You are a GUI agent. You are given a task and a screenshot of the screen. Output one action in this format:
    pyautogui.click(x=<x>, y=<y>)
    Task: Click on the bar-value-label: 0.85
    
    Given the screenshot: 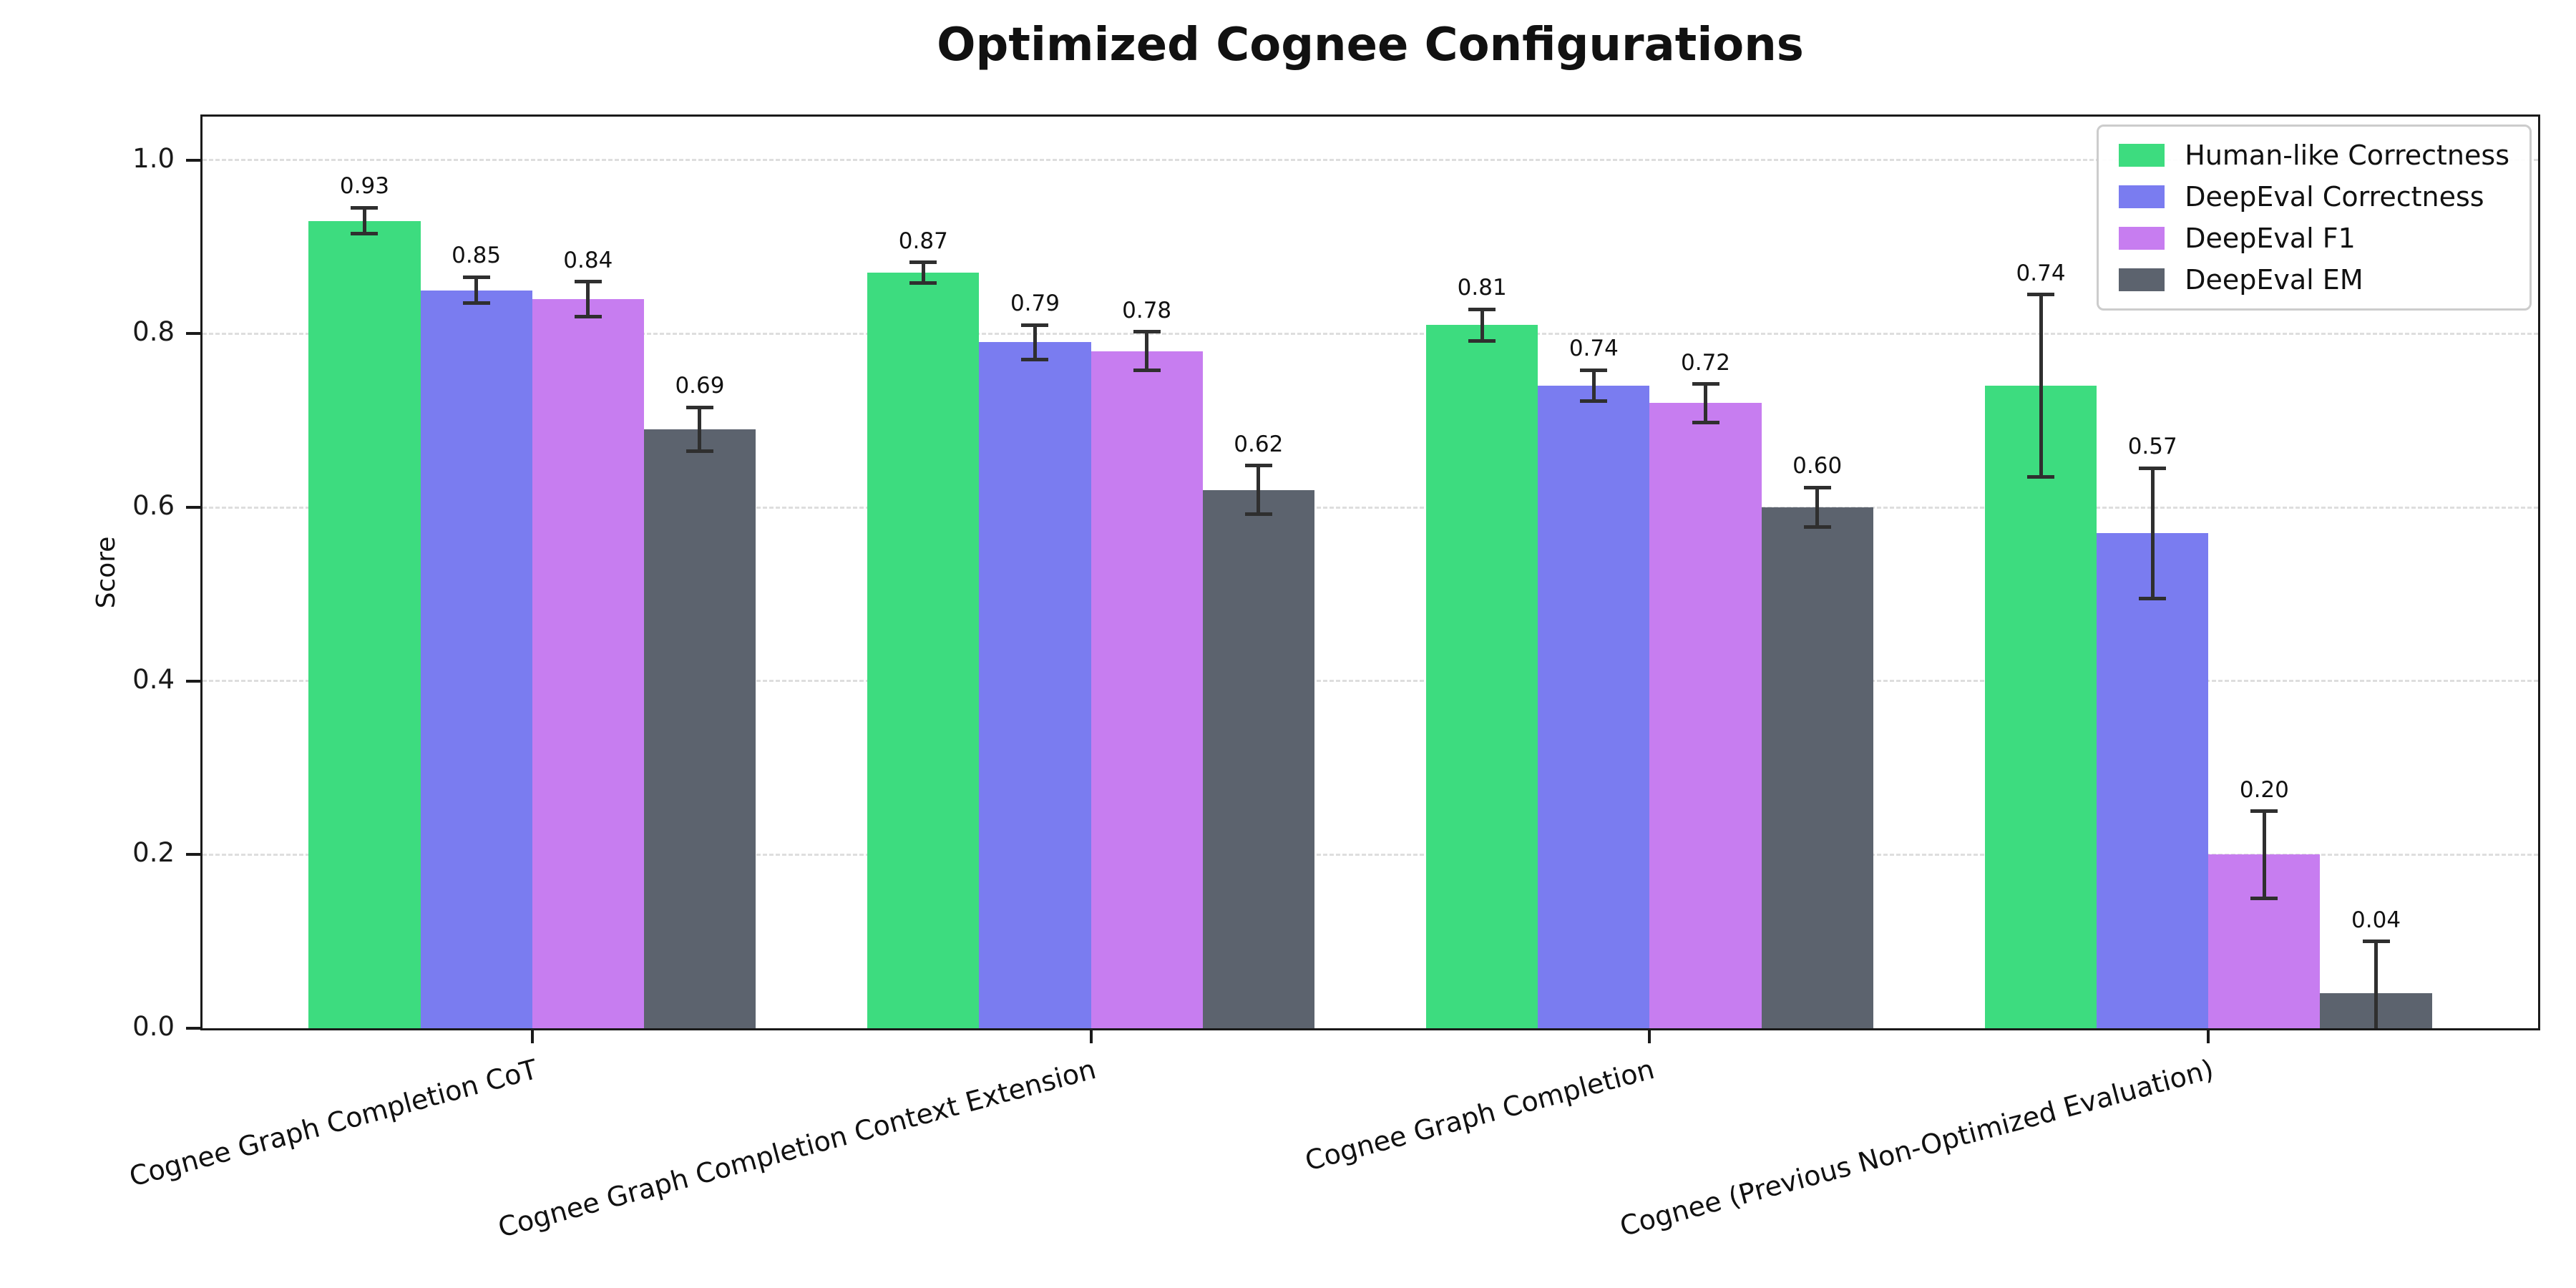 What is the action you would take?
    pyautogui.click(x=477, y=256)
    